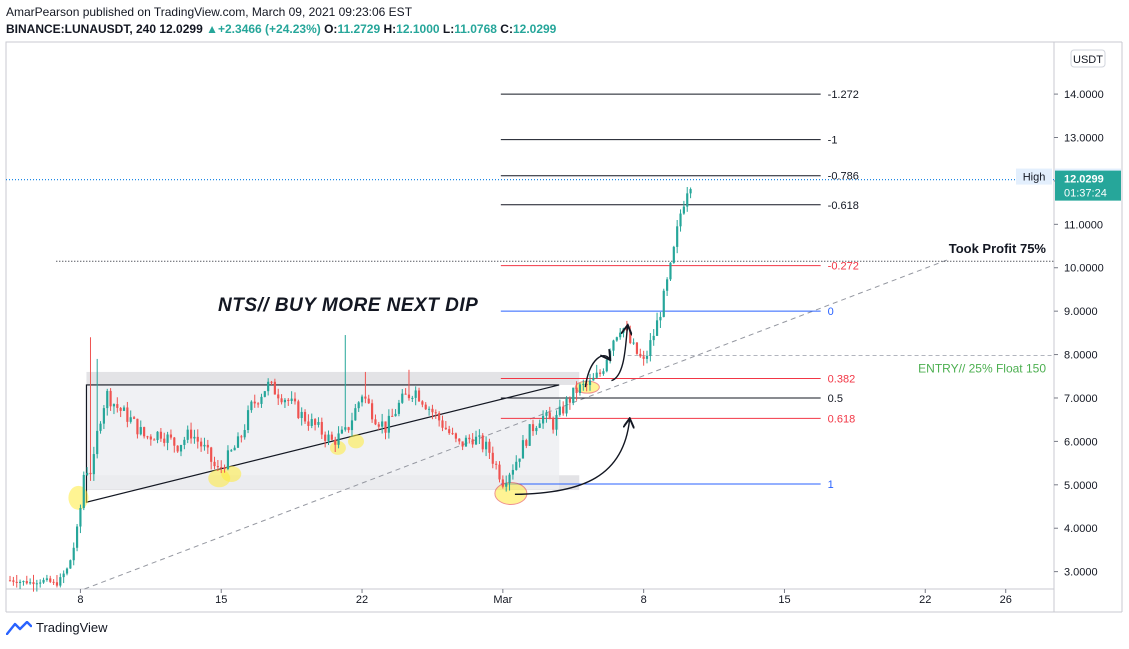 This screenshot has width=1129, height=649. I want to click on price-change: +2.3466 (+24.23%), so click(269, 29).